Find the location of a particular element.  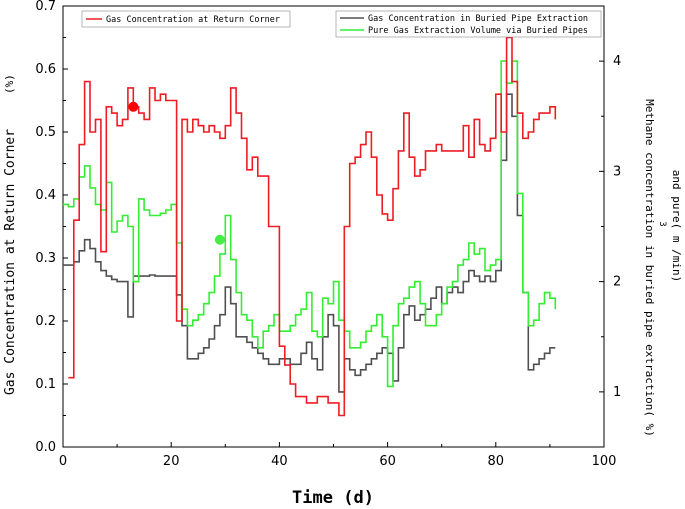

y-left-tick-label: 0.7 is located at coordinates (45, 7).